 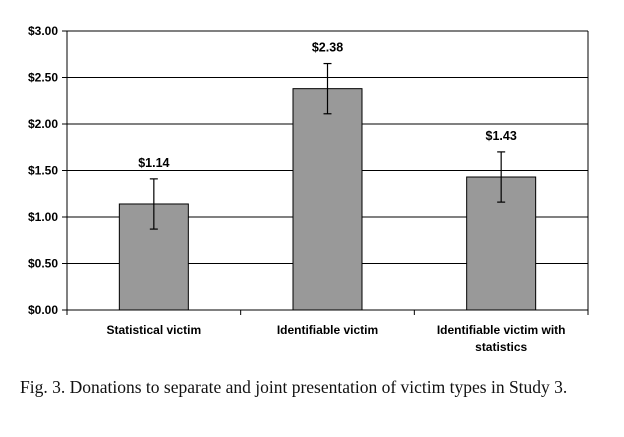 I want to click on data-label: $1.14, so click(x=153, y=163).